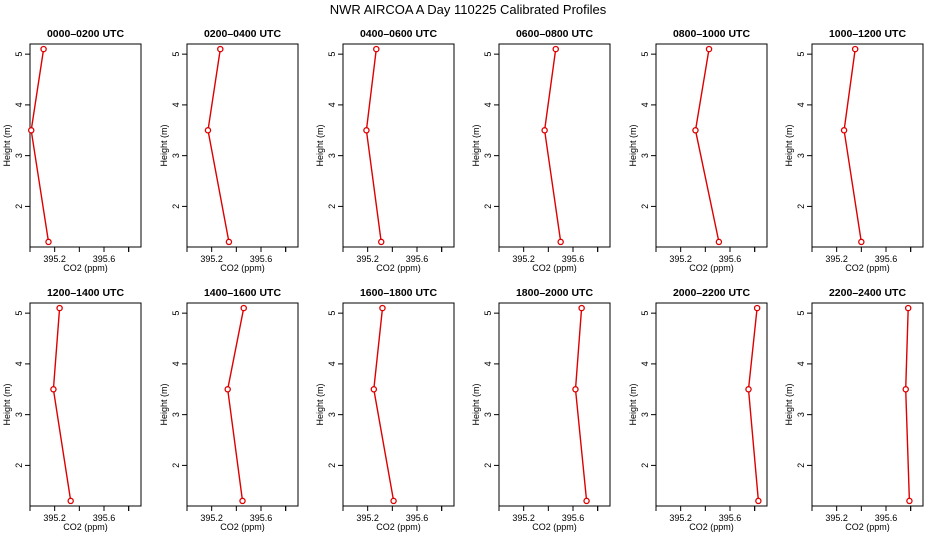  What do you see at coordinates (554, 34) in the screenshot?
I see `panel-title: 0600–0800 UTC` at bounding box center [554, 34].